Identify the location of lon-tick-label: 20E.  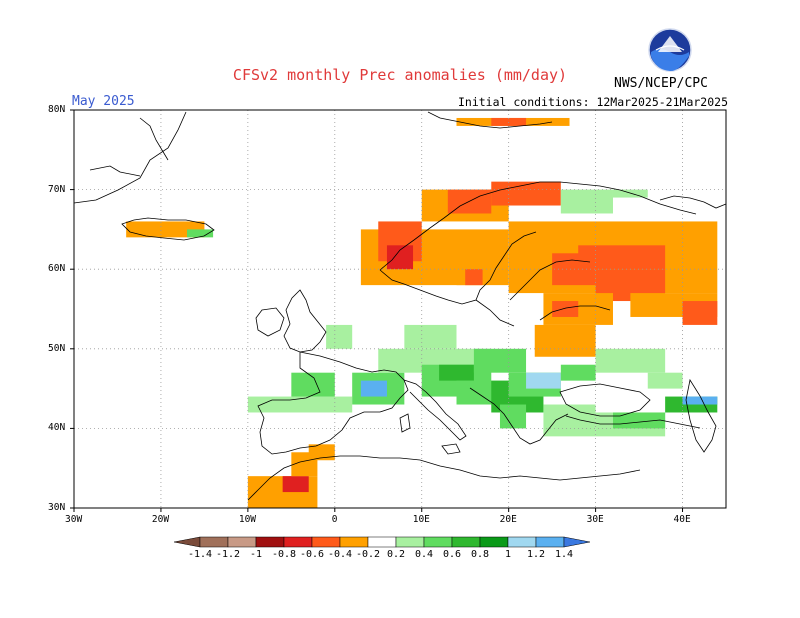
(508, 519).